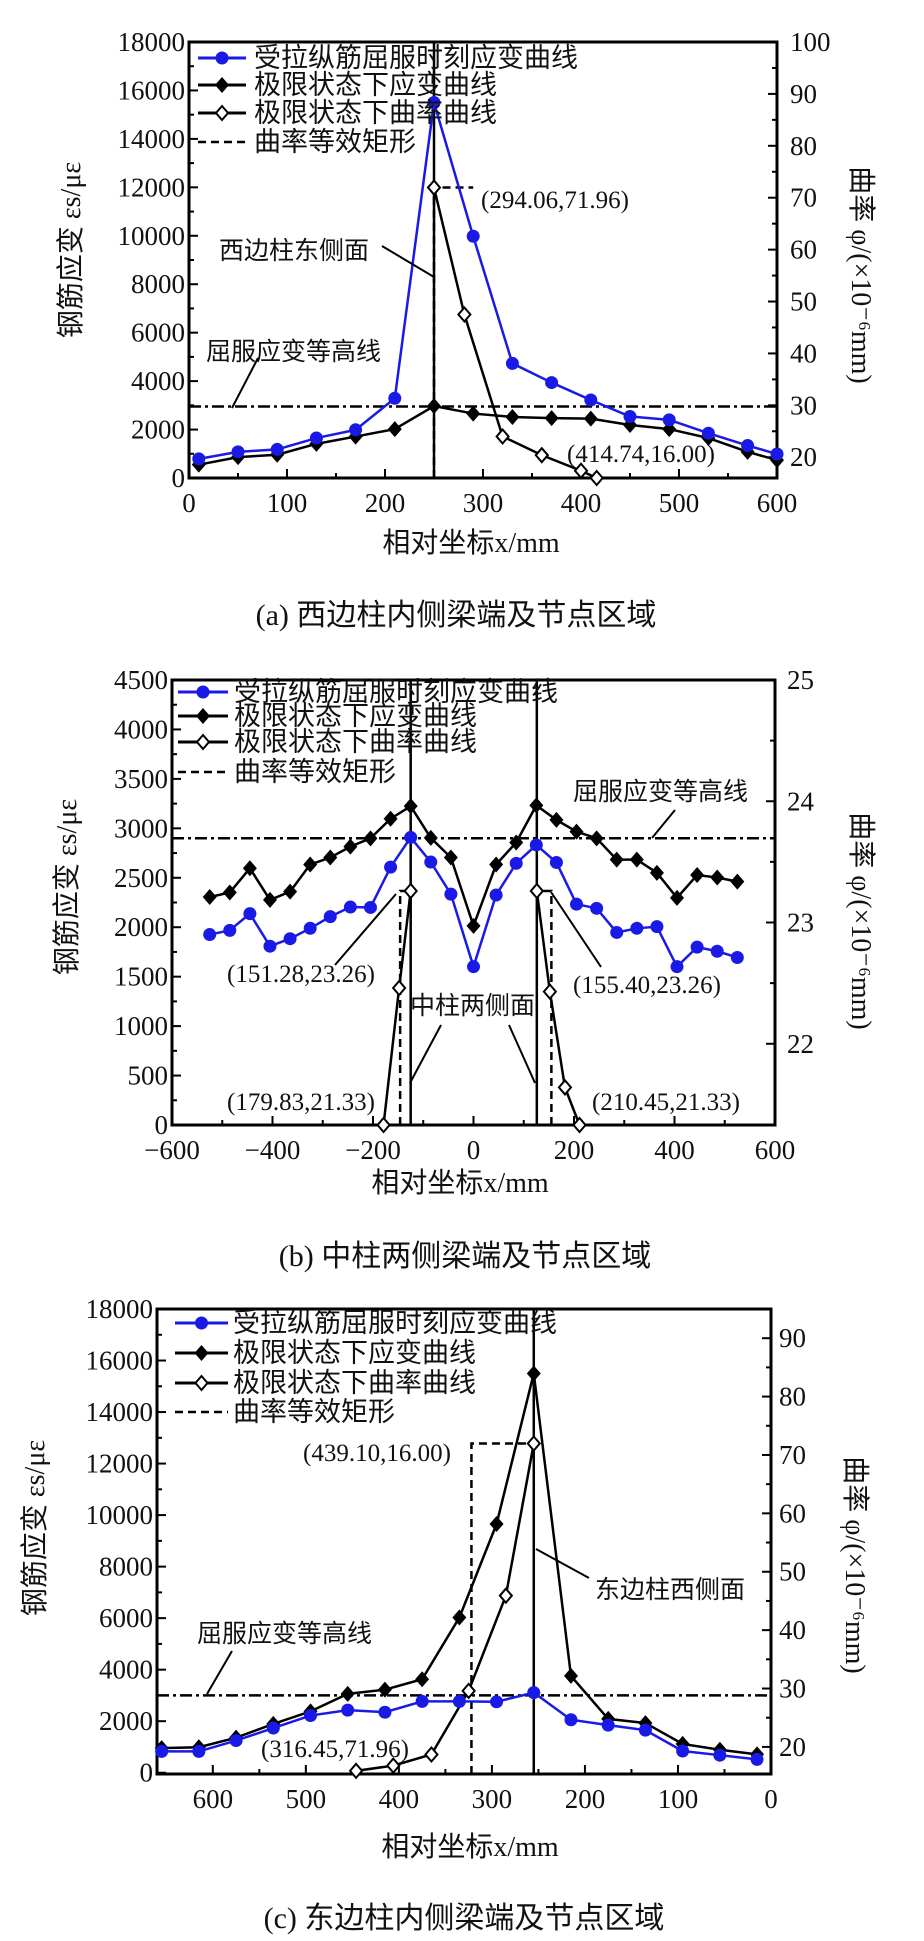 This screenshot has width=924, height=1941. What do you see at coordinates (120, 1309) in the screenshot?
I see `y-tick-label: 18000` at bounding box center [120, 1309].